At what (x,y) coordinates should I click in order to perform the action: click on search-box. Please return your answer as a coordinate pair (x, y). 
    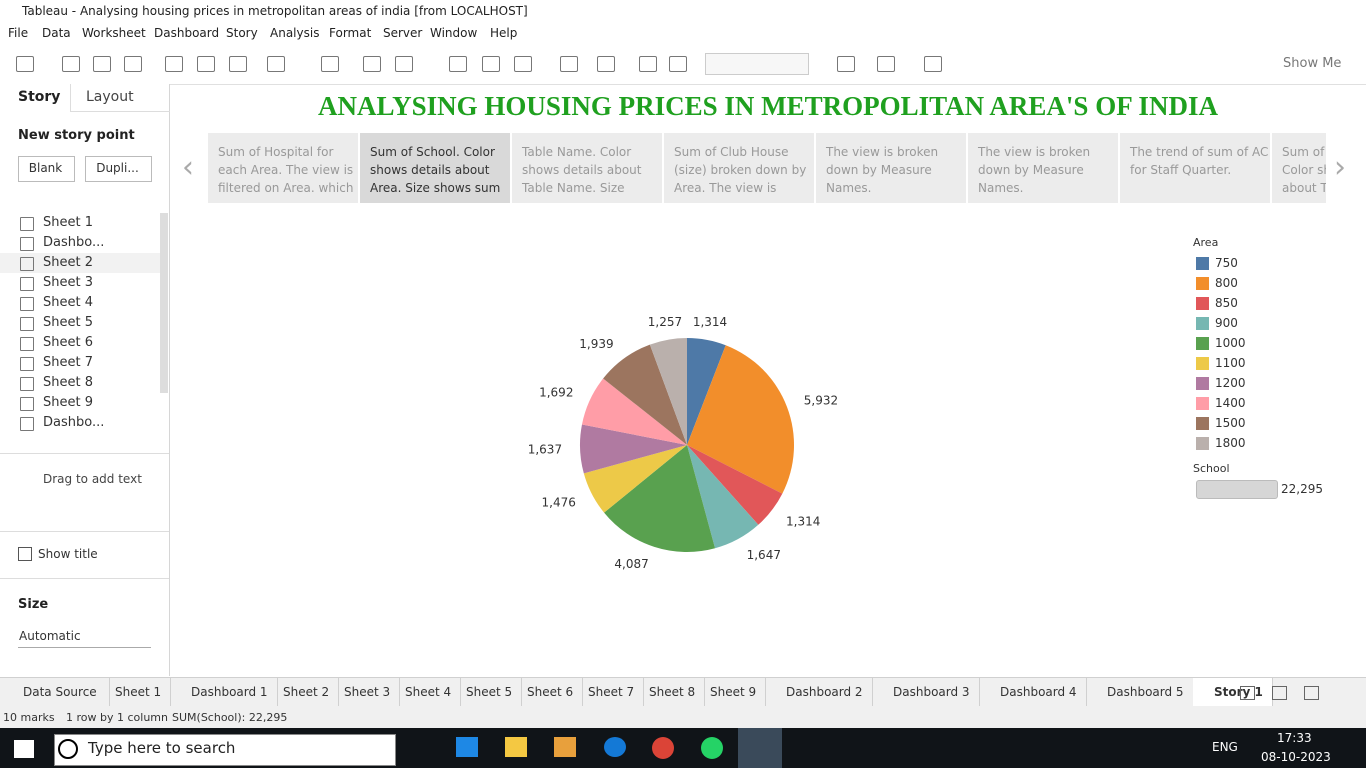
    Looking at the image, I should click on (225, 750).